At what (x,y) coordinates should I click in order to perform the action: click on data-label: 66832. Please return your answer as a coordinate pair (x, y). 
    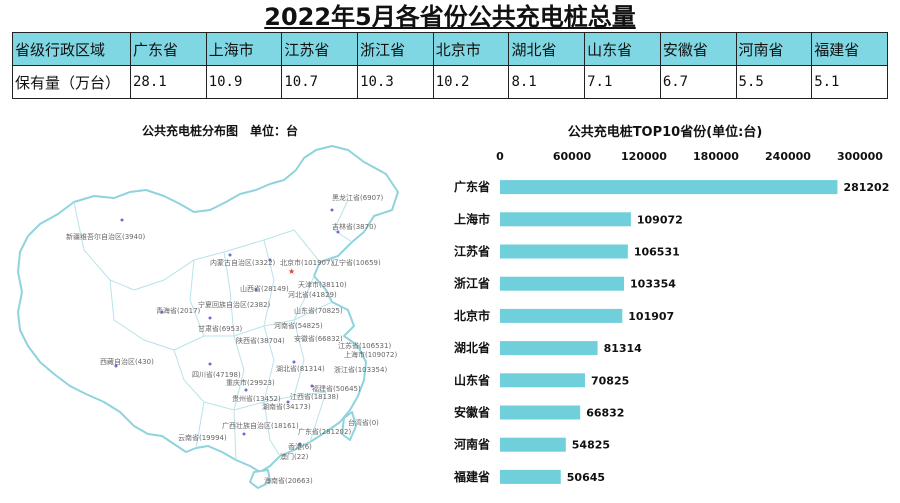
    Looking at the image, I should click on (605, 413).